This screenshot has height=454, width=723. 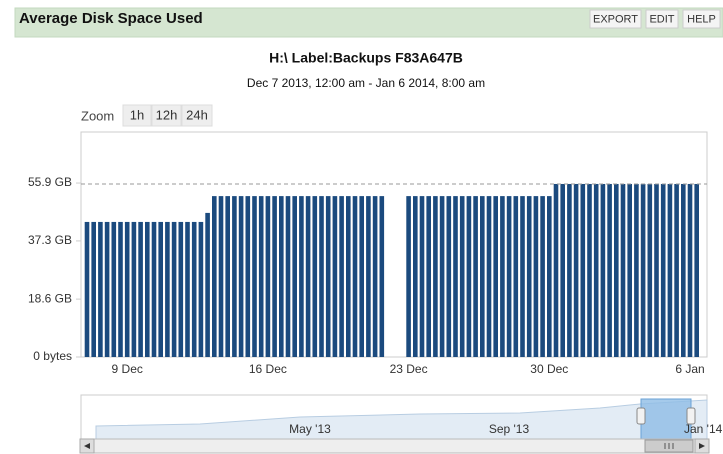 I want to click on navigator: May '13 Sep '13 Jan '14, so click(x=401, y=417).